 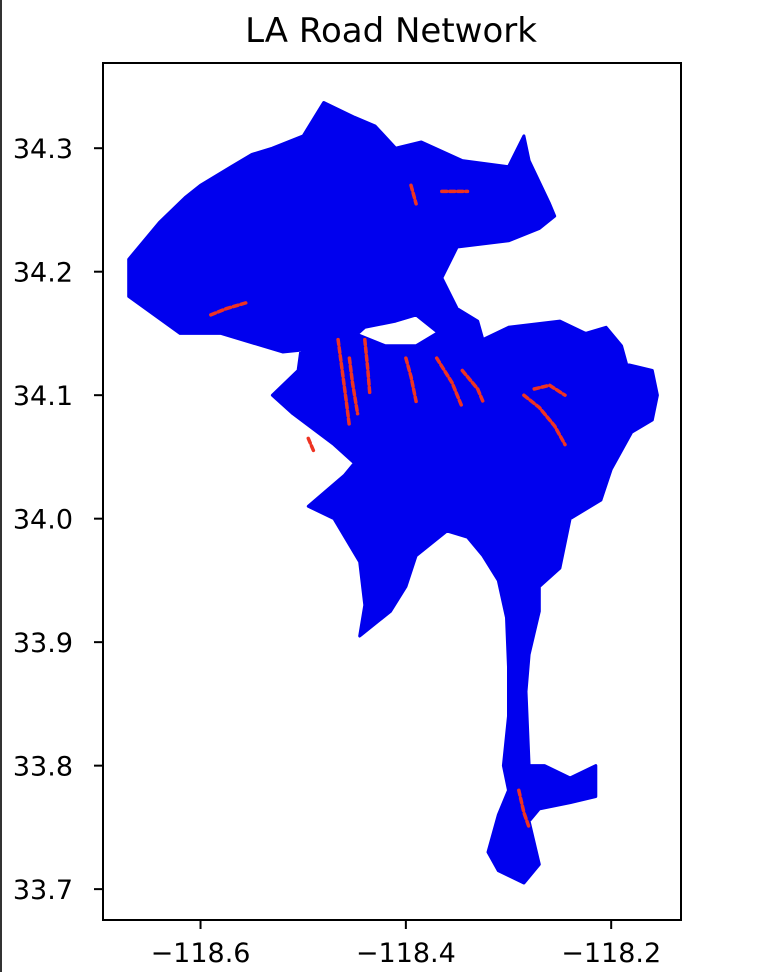 What do you see at coordinates (43, 890) in the screenshot?
I see `y-tick-label: 33.7` at bounding box center [43, 890].